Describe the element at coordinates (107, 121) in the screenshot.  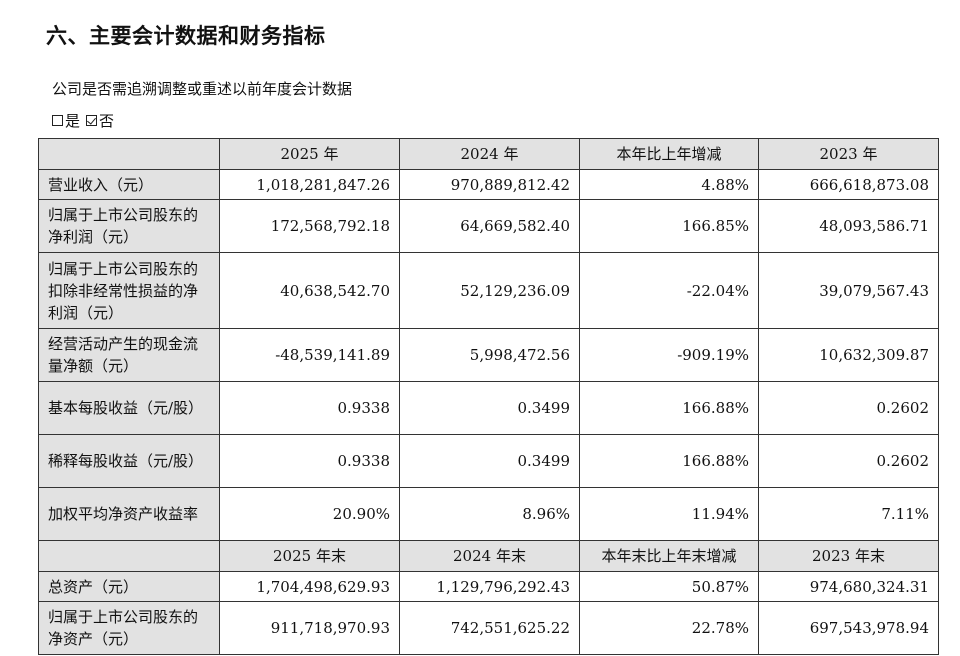
I see `option-no-label: 否` at that location.